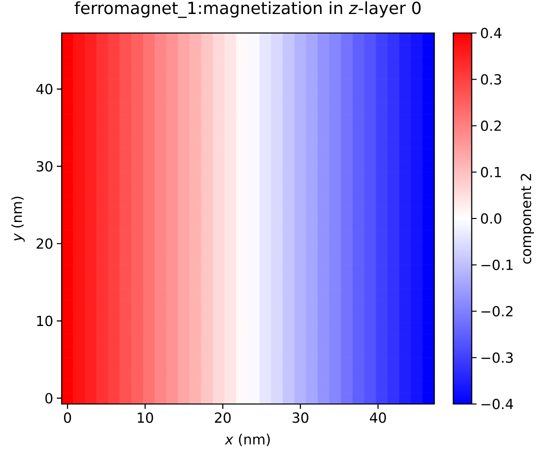  I want to click on color-bar-label: −0.1, so click(497, 265).